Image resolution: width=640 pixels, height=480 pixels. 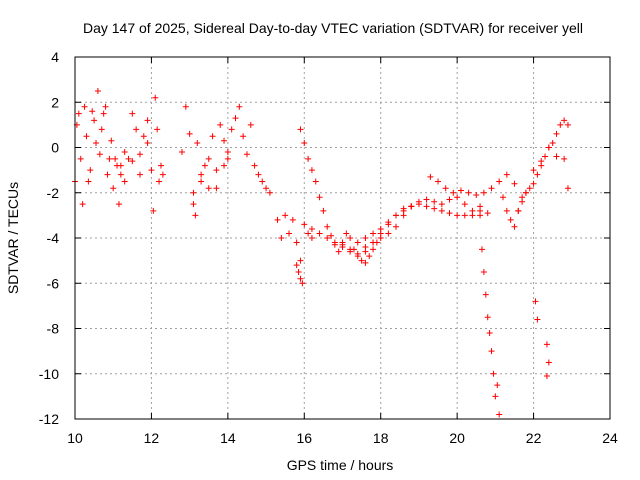 I want to click on x-axis-label: GPS time / hours, so click(x=340, y=465).